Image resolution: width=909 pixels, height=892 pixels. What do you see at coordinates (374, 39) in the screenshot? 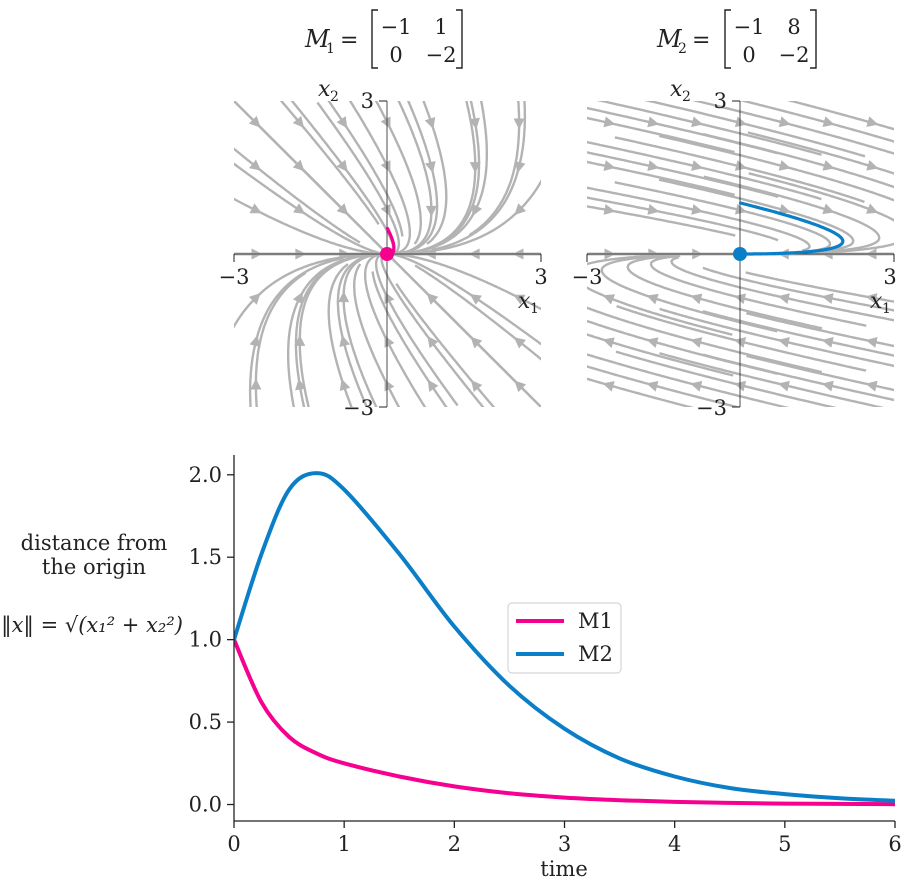
I see `bracket-left-m1` at bounding box center [374, 39].